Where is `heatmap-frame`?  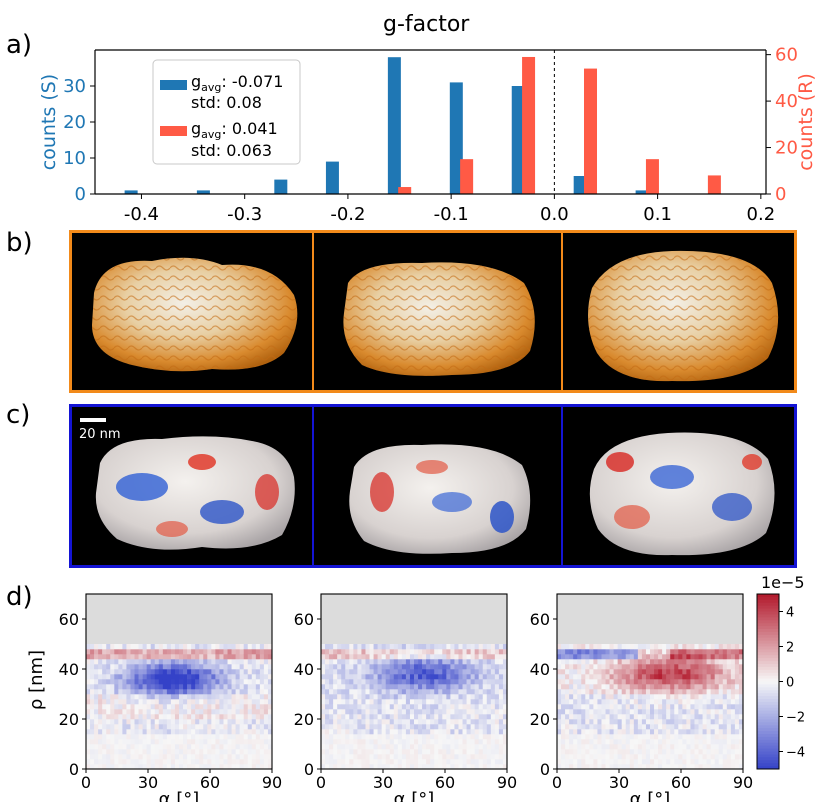
heatmap-frame is located at coordinates (179, 681).